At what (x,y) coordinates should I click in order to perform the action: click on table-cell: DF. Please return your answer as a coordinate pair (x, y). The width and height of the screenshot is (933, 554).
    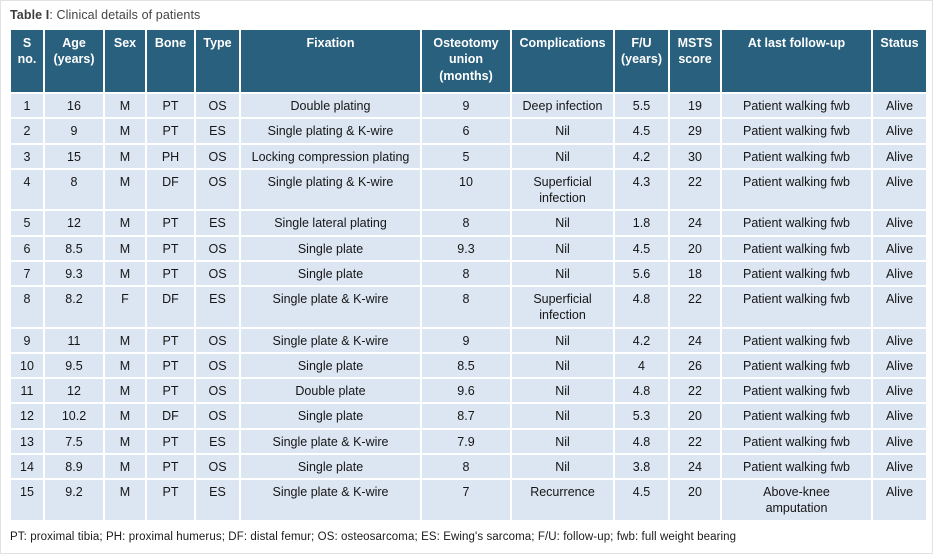
    Looking at the image, I should click on (170, 189).